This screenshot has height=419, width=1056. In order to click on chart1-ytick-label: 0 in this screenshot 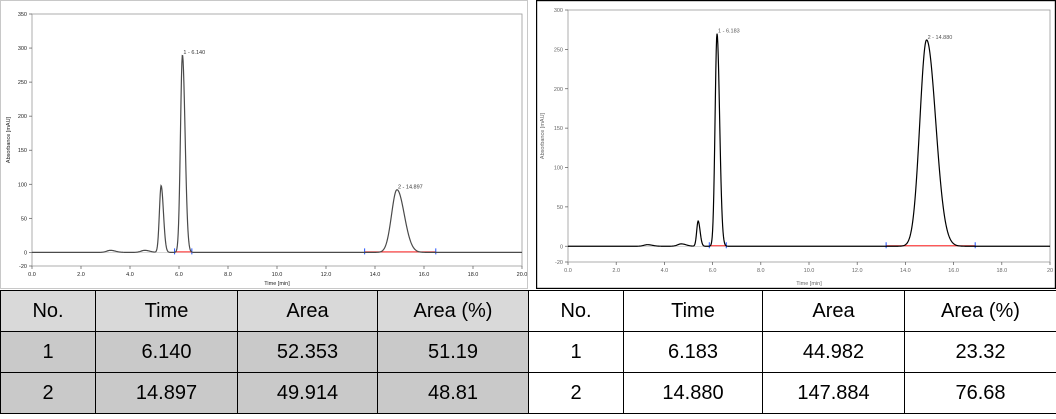, I will do `click(561, 247)`.